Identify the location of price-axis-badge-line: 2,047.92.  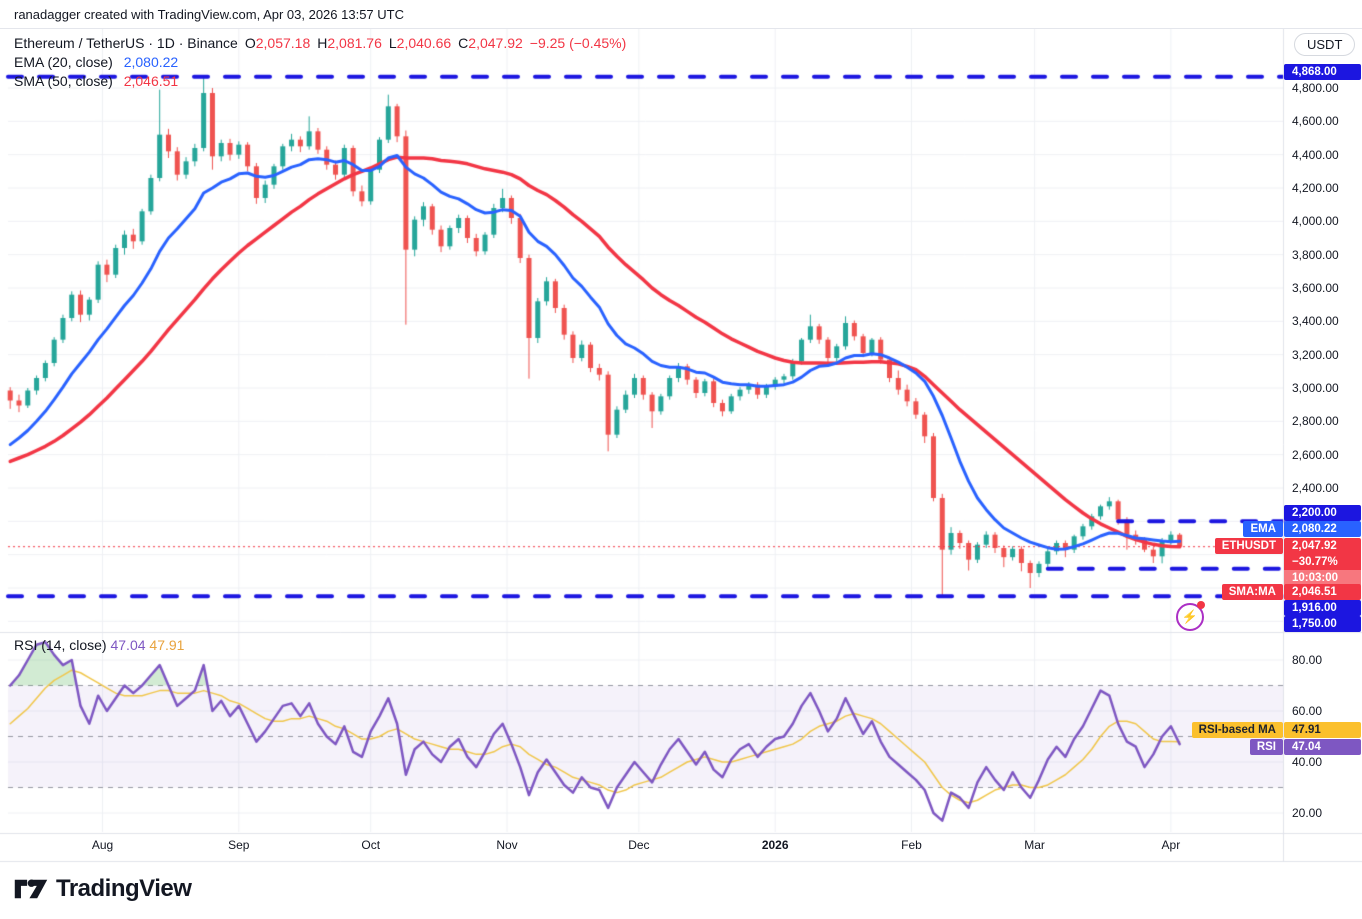
(1322, 546).